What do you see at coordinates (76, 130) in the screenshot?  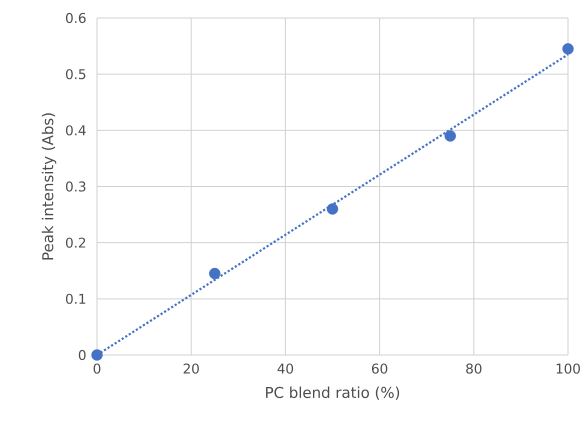 I see `y-tick-label: 0.4` at bounding box center [76, 130].